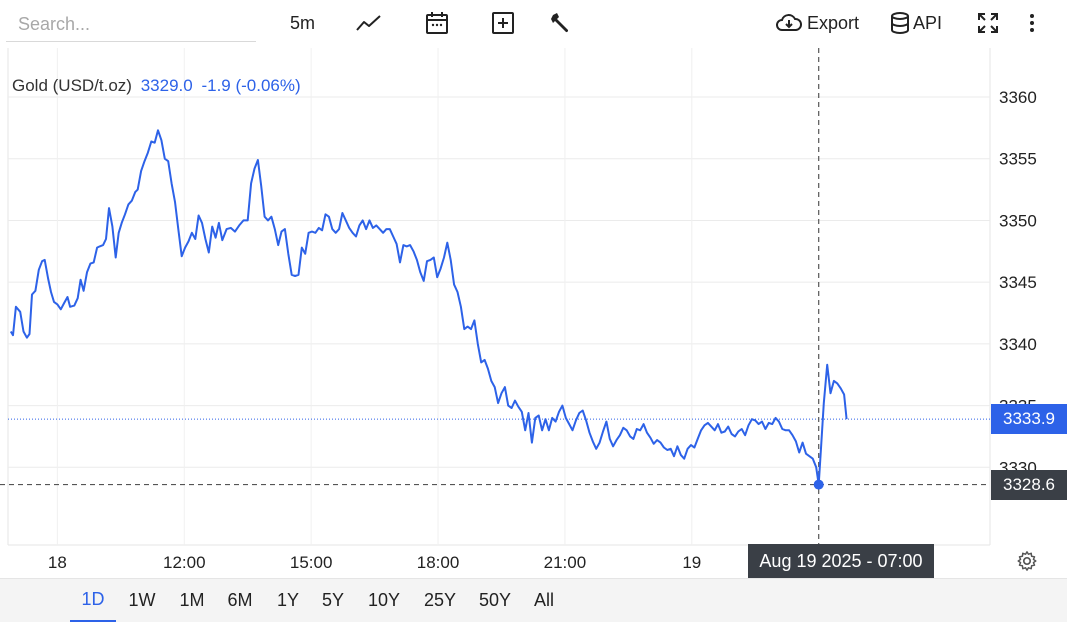  I want to click on more-vertical-icon, so click(1032, 23).